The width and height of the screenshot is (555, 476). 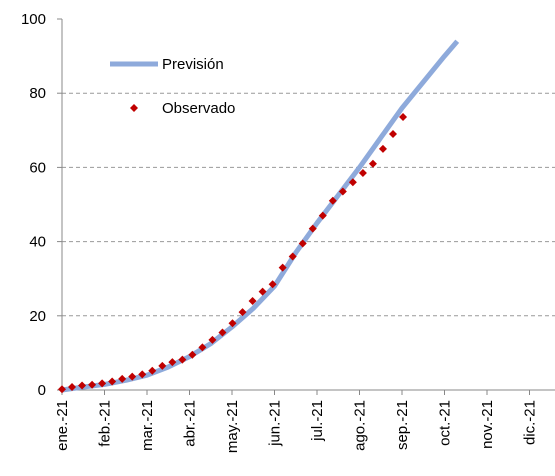 What do you see at coordinates (37, 93) in the screenshot?
I see `y-tick-label: 80` at bounding box center [37, 93].